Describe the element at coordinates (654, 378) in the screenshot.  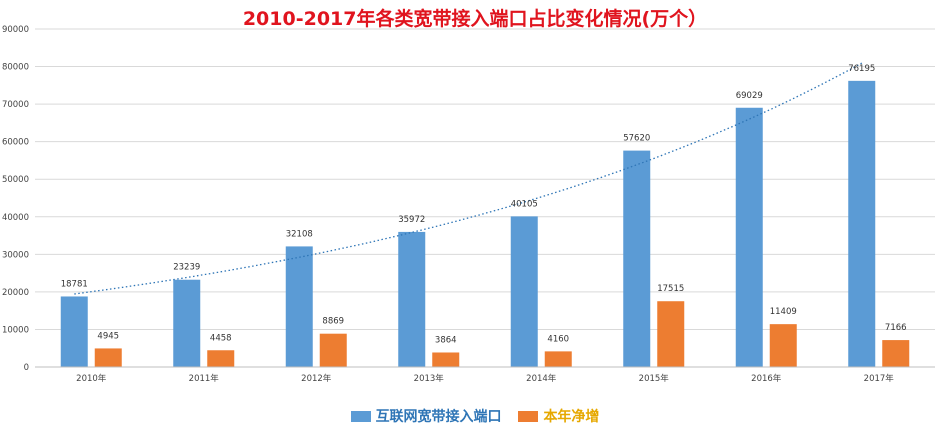
I see `x-tick-label: 2015年` at that location.